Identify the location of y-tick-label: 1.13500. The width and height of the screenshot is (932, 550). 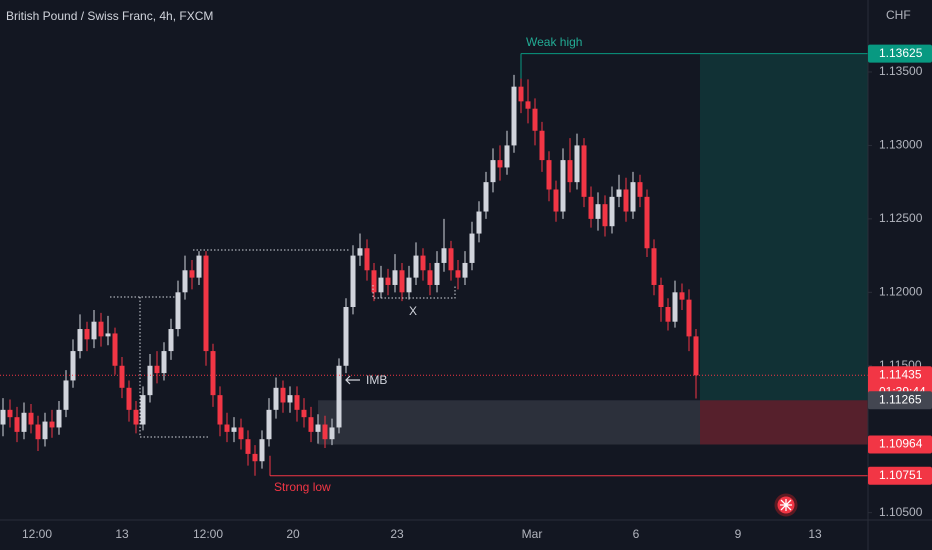
(901, 71).